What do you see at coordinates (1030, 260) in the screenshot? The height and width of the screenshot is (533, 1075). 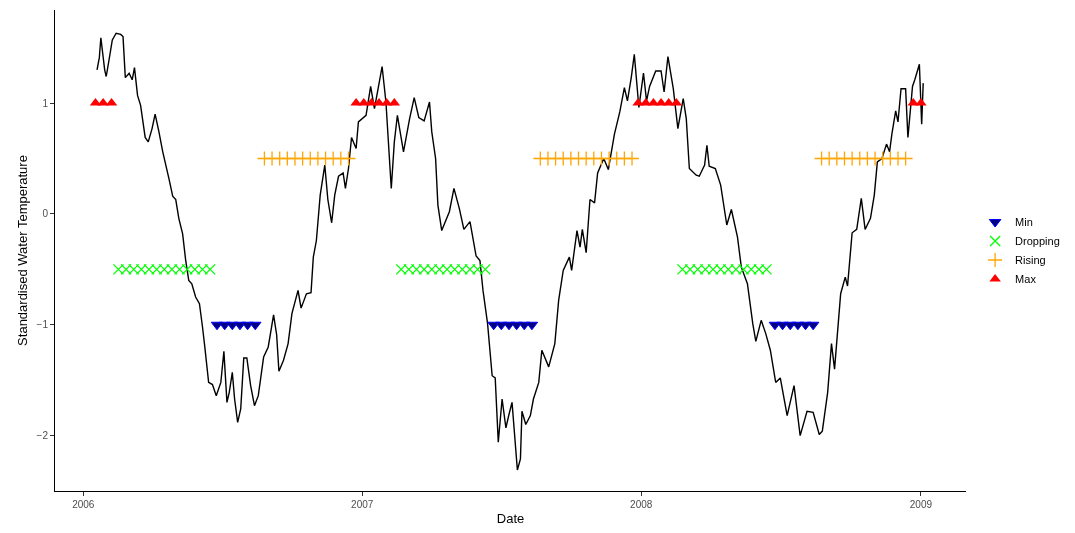 I see `legend-label: Rising` at bounding box center [1030, 260].